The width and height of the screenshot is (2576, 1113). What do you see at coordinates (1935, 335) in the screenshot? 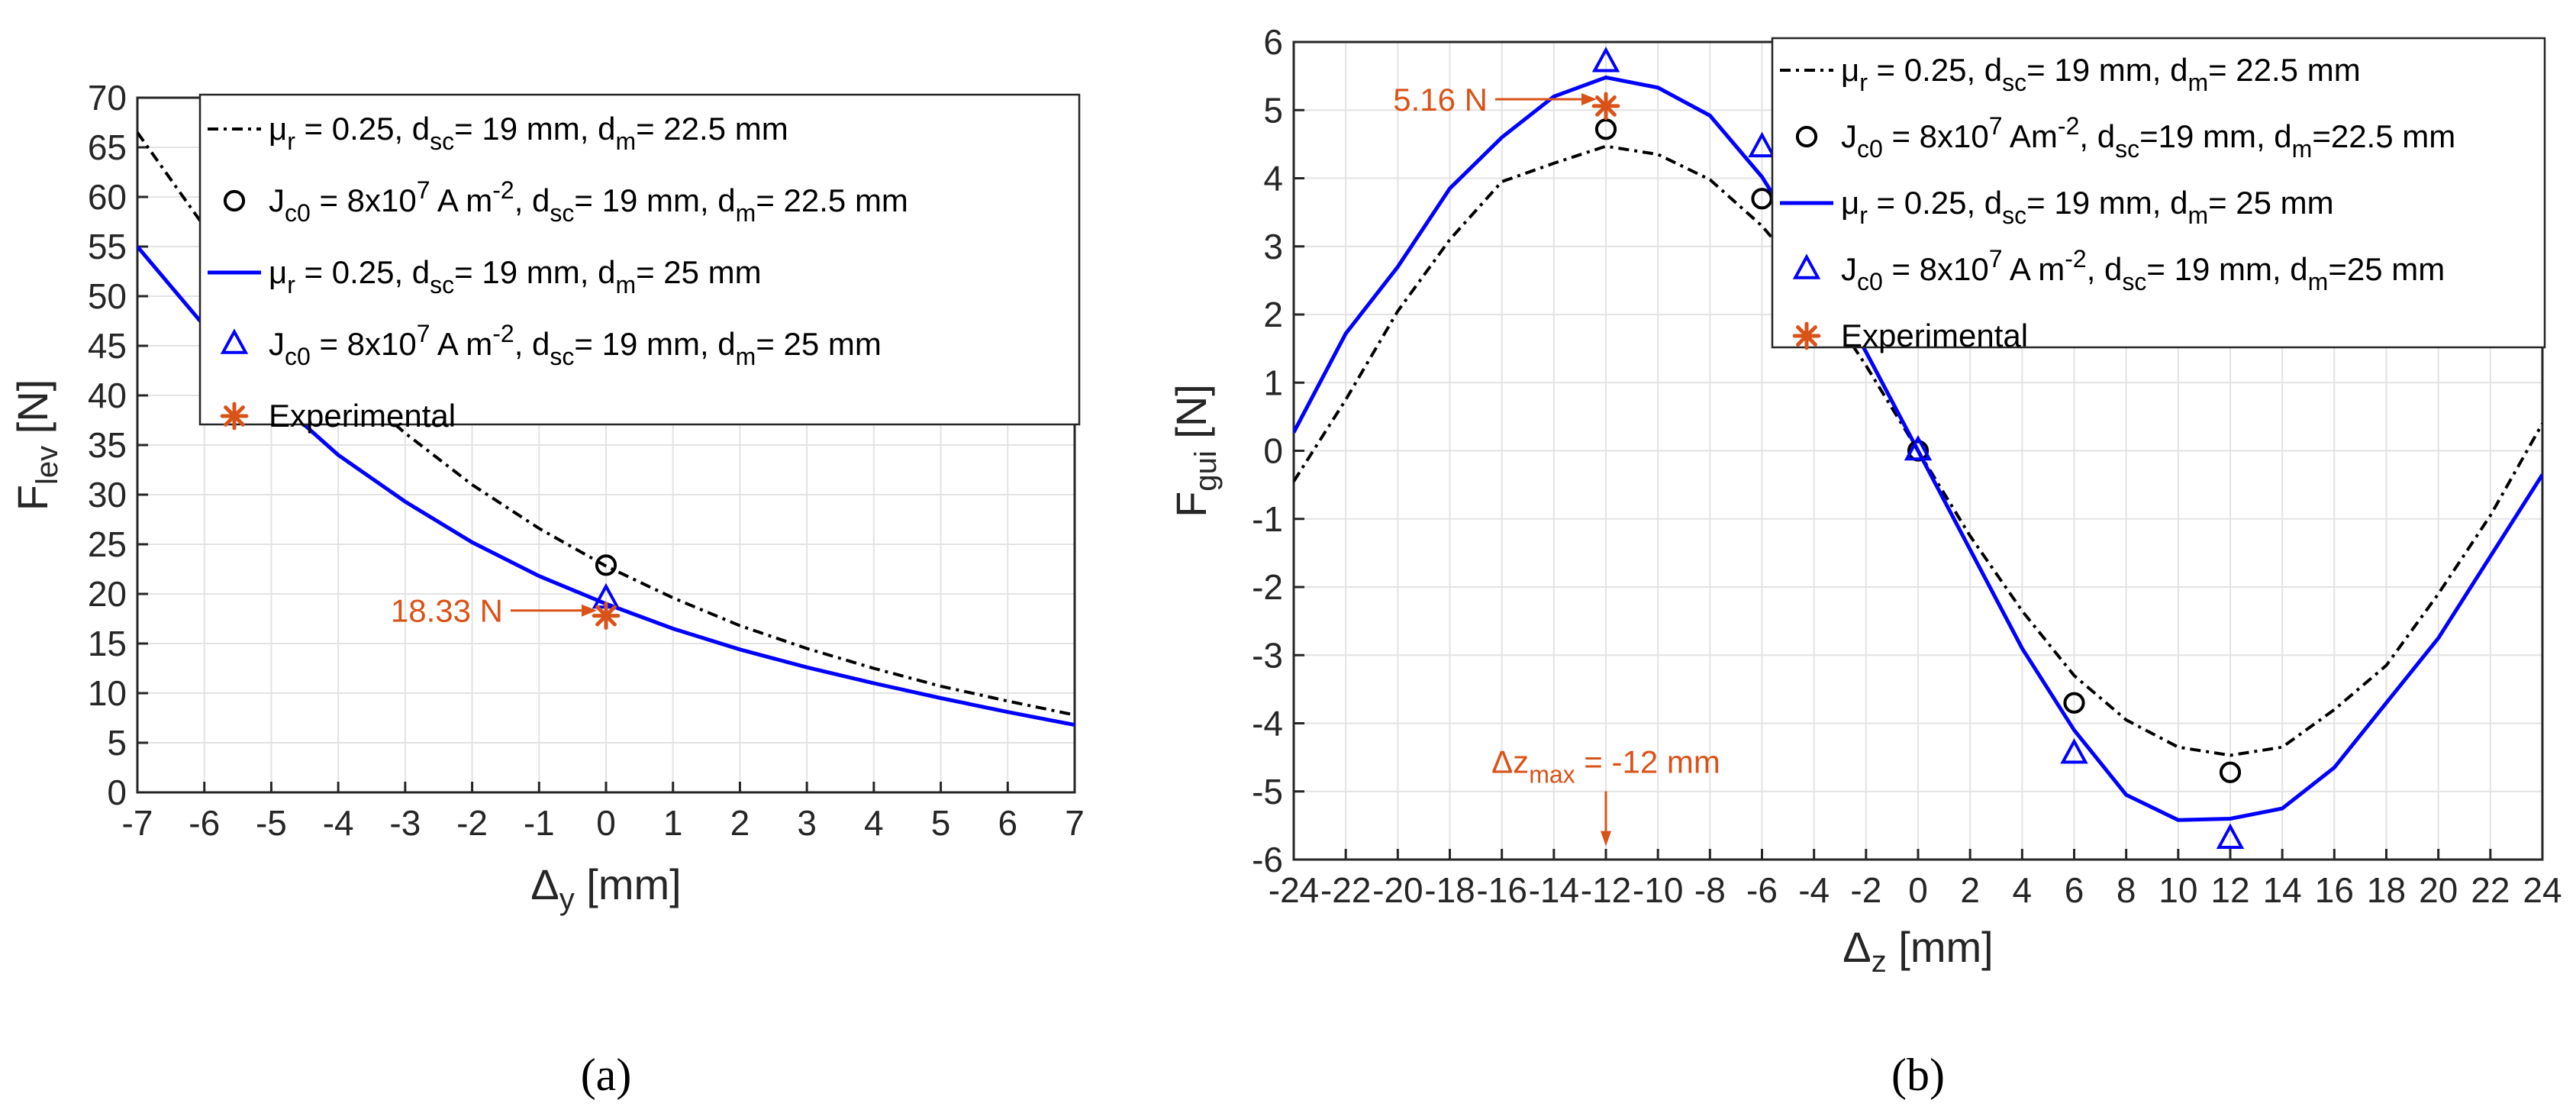
I see `text-part: Experimental` at bounding box center [1935, 335].